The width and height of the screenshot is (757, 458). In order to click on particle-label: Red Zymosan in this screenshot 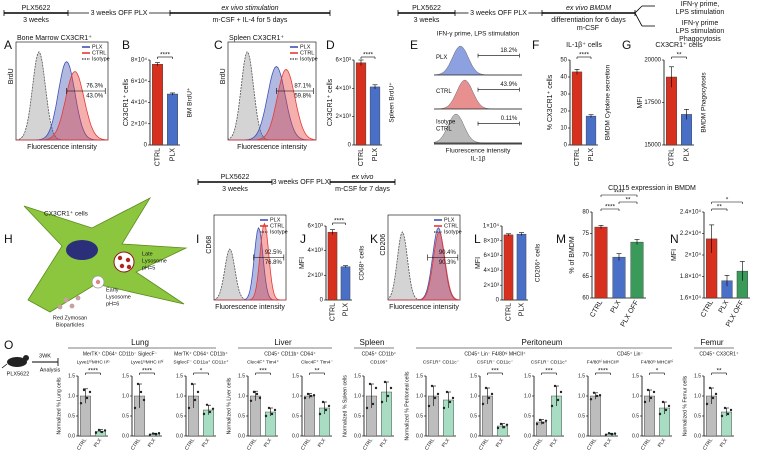, I will do `click(70, 318)`.